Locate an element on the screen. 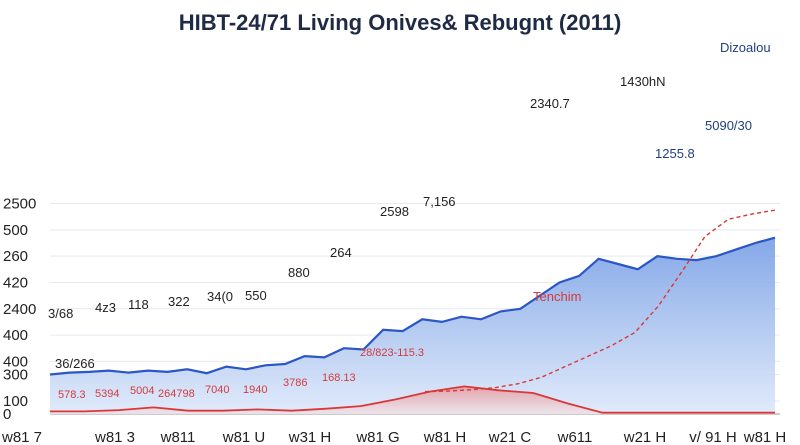 The image size is (800, 445). data-label: 264798 is located at coordinates (176, 394).